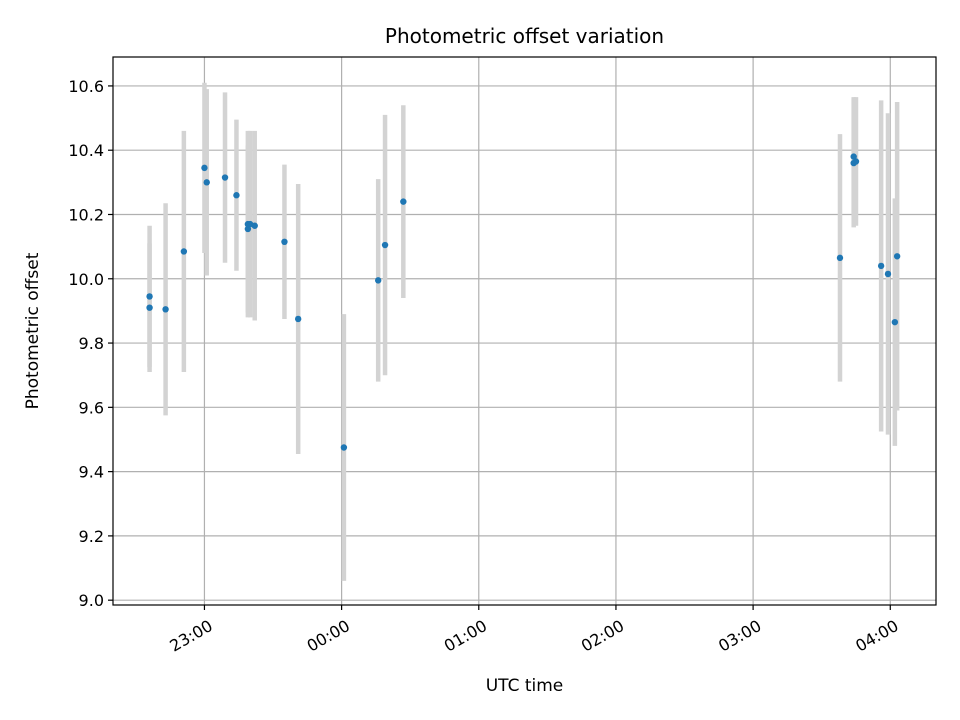  Describe the element at coordinates (91, 472) in the screenshot. I see `y-tick-label: 9.4` at that location.